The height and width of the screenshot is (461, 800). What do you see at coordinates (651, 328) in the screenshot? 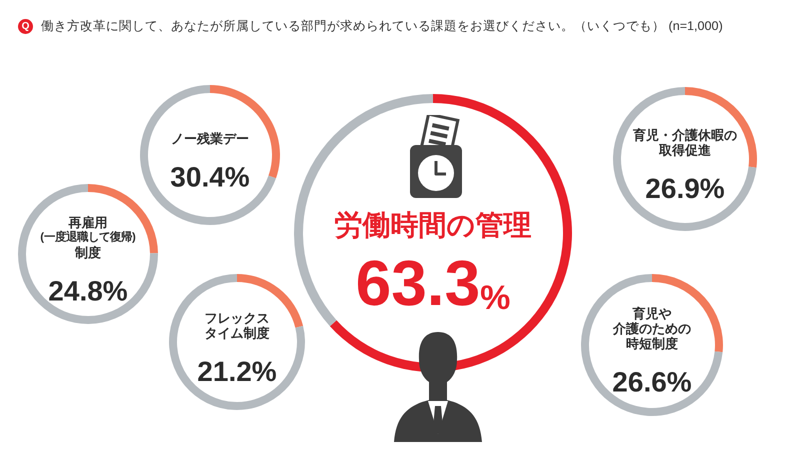
I see `slice-label: 育児や介護のための時短制度` at bounding box center [651, 328].